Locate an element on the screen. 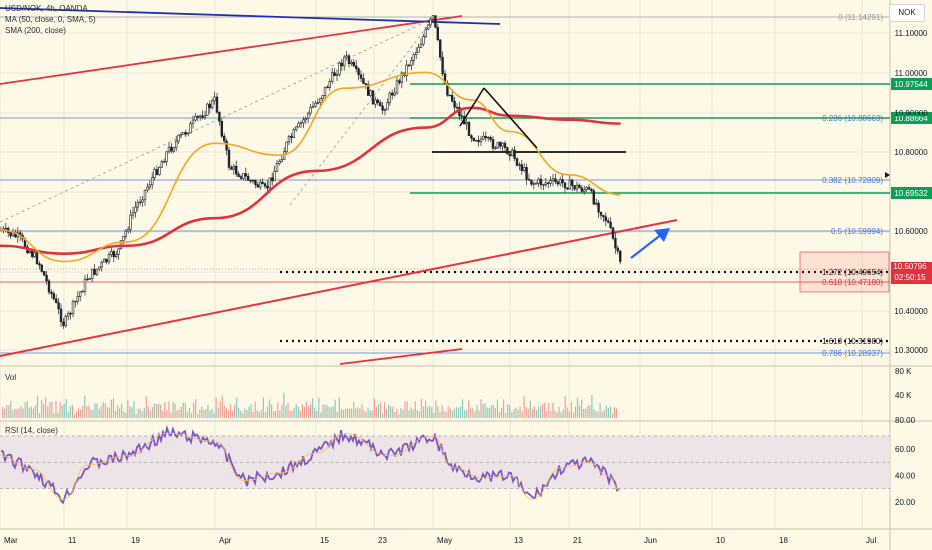 This screenshot has height=550, width=932. legend-symbol: USD/NOK, 4h, OANDA is located at coordinates (46, 8).